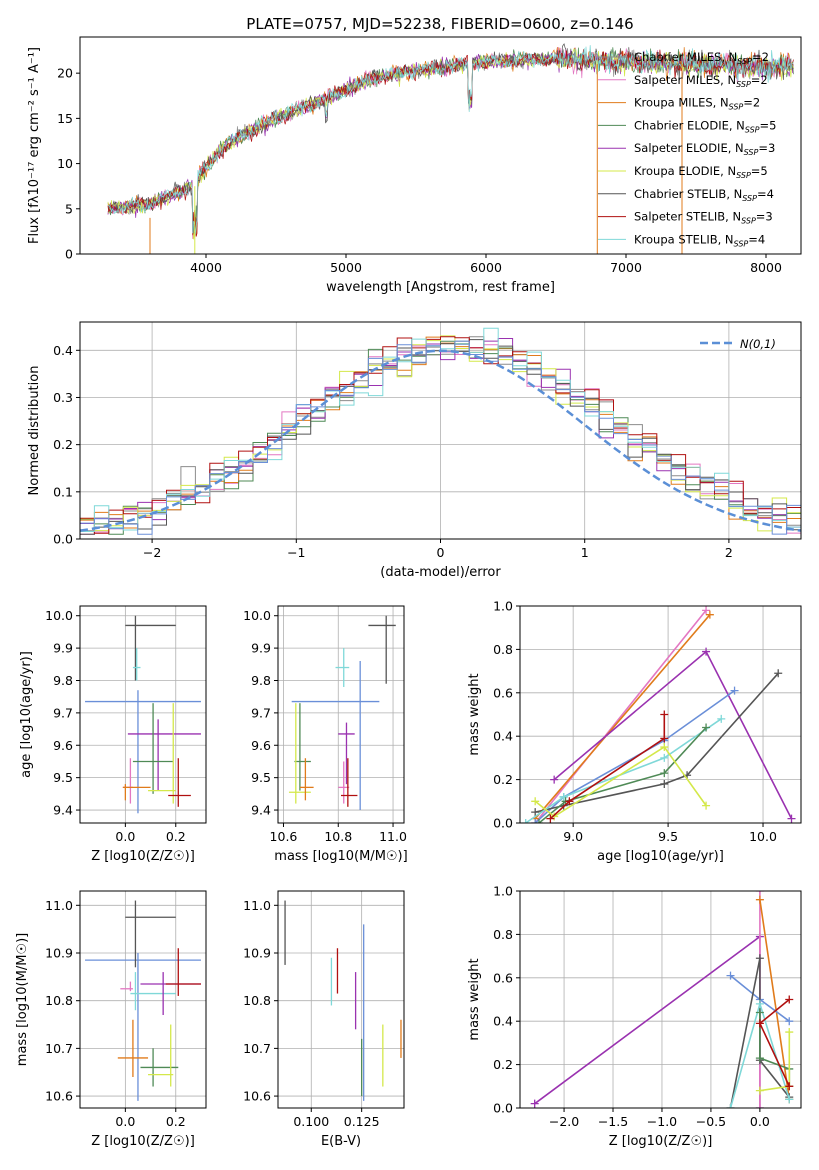  What do you see at coordinates (503, 1021) in the screenshot?
I see `y-tick-label: 0.4` at bounding box center [503, 1021].